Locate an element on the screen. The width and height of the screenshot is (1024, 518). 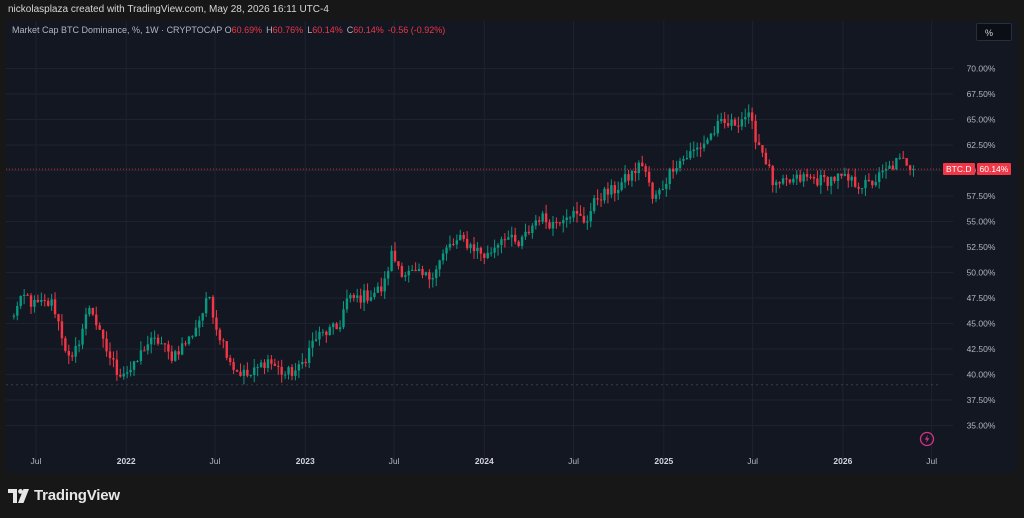
legend-close-value: 60.14% is located at coordinates (368, 30).